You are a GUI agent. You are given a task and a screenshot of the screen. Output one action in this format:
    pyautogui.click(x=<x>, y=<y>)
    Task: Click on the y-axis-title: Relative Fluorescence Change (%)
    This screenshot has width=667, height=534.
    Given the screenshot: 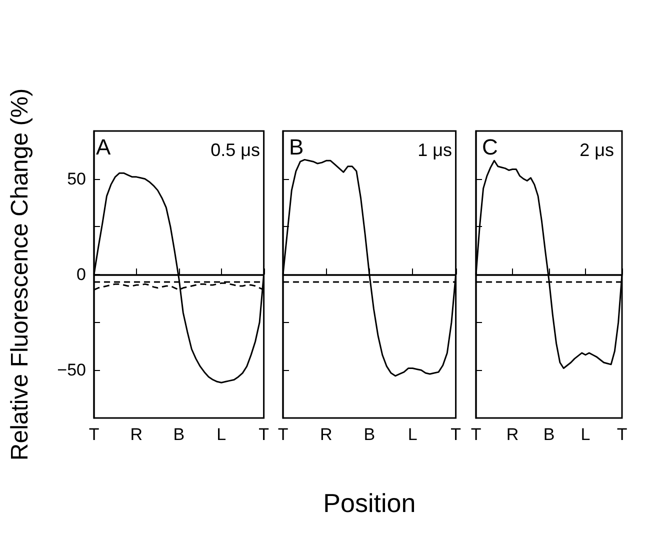 What is the action you would take?
    pyautogui.click(x=20, y=274)
    